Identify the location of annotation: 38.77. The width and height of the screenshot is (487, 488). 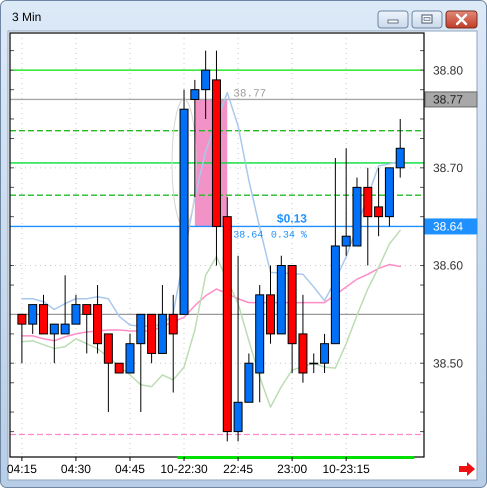
(249, 94).